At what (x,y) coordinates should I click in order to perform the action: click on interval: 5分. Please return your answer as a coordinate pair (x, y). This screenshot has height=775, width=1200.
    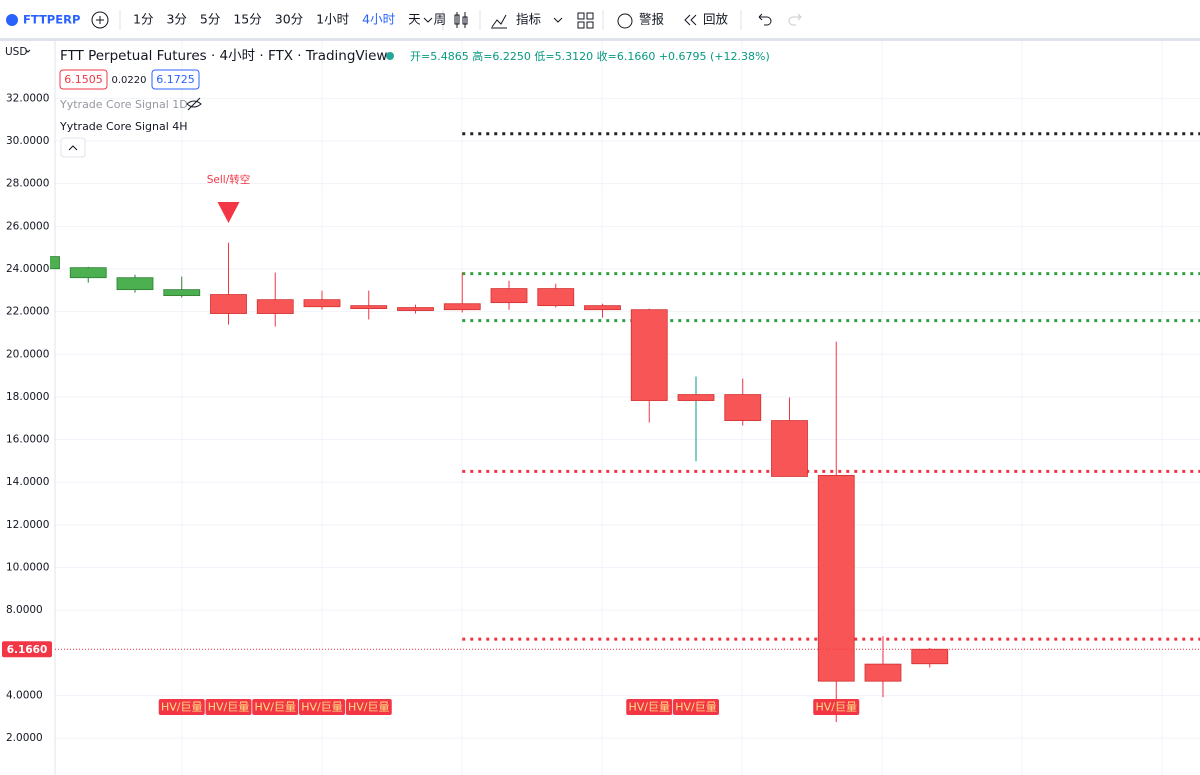
    Looking at the image, I should click on (210, 19).